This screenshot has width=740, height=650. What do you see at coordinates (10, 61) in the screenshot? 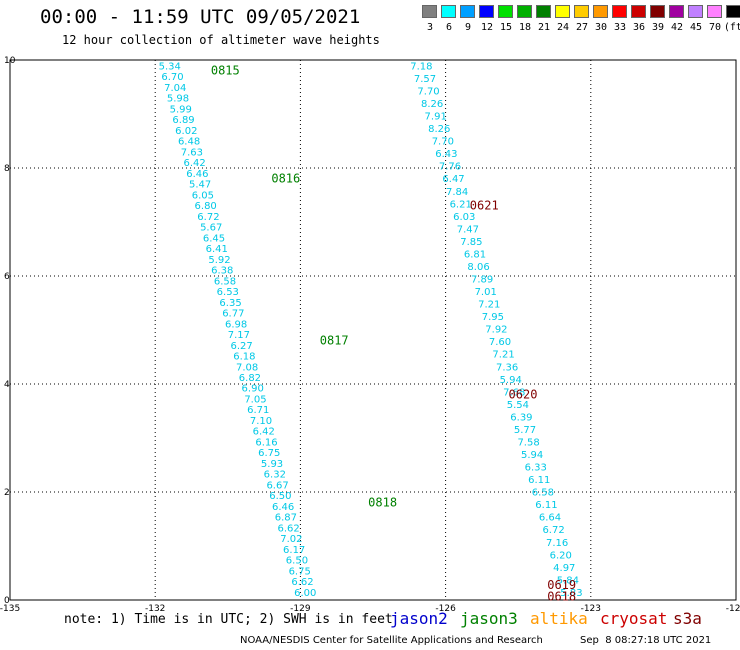
I see `y-tick-label: 10` at bounding box center [10, 61].